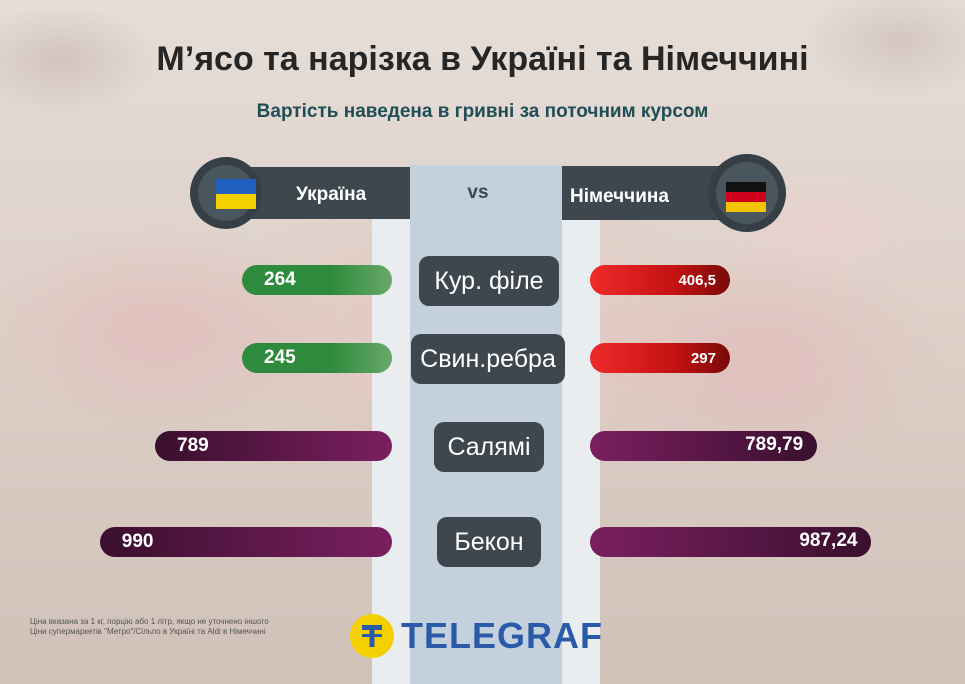 The height and width of the screenshot is (684, 965). I want to click on bar-ukraine-label-1: 245, so click(280, 357).